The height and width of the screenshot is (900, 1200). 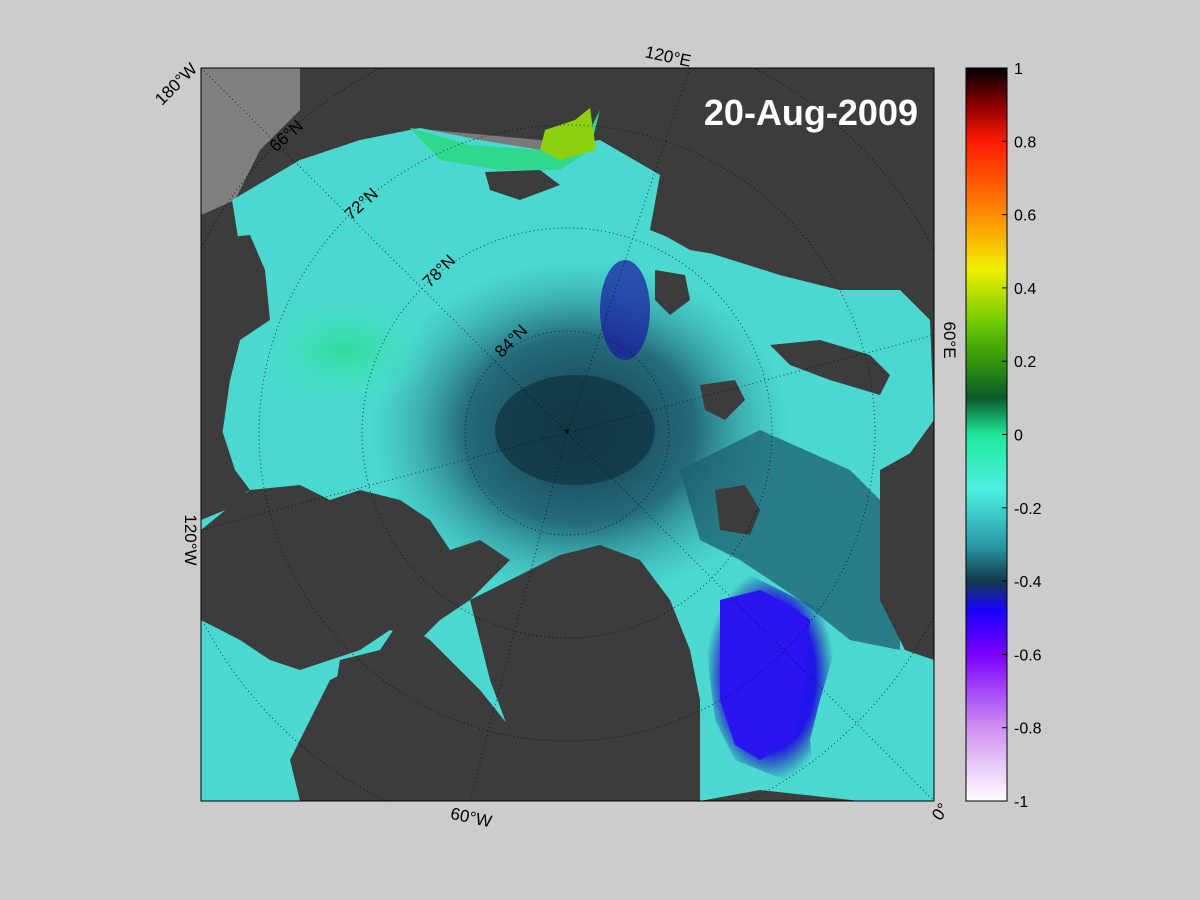 I want to click on lena-green, so click(x=568, y=134).